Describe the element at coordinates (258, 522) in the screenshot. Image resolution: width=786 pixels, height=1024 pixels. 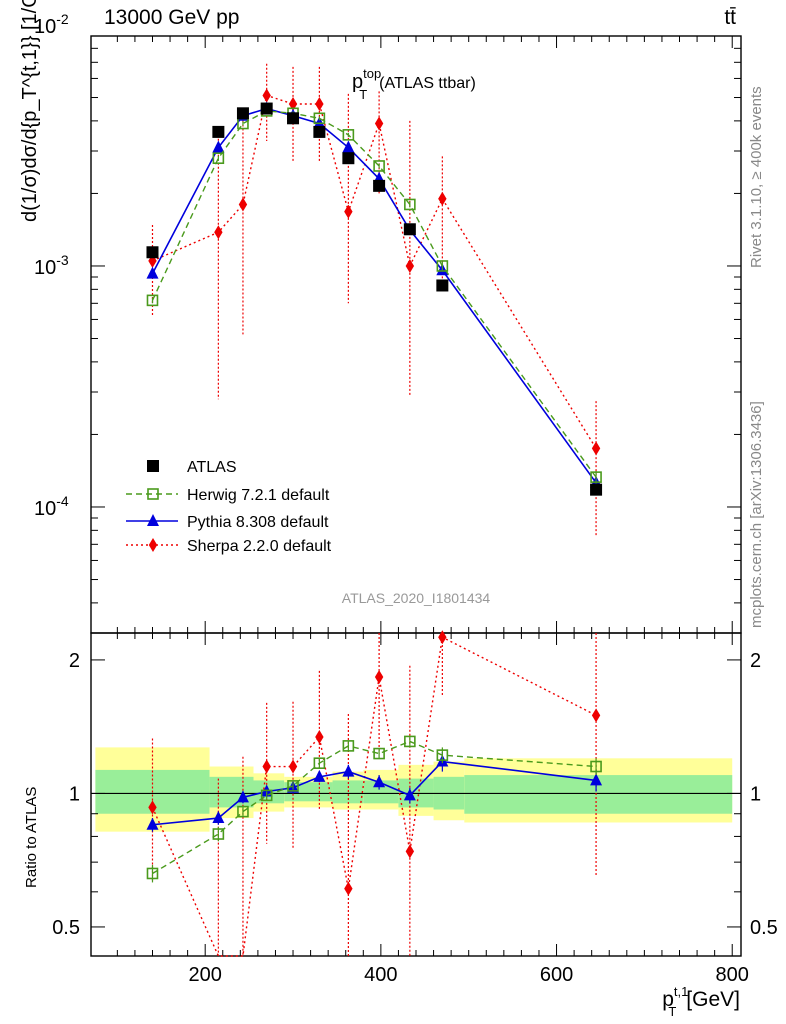
I see `legend-label: Pythia 8.308 default` at that location.